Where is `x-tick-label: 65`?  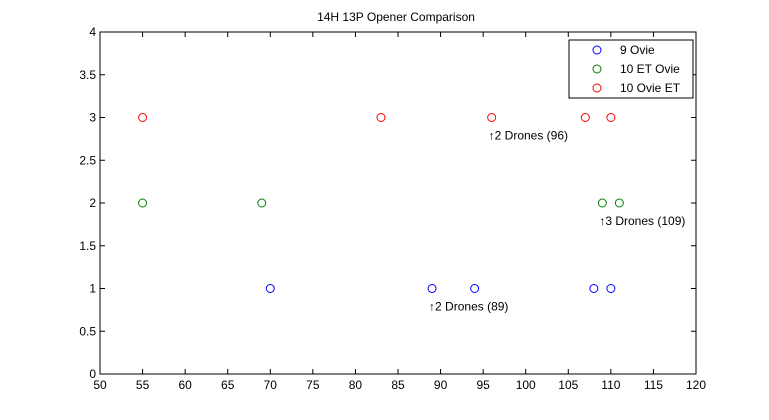 x-tick-label: 65 is located at coordinates (228, 385).